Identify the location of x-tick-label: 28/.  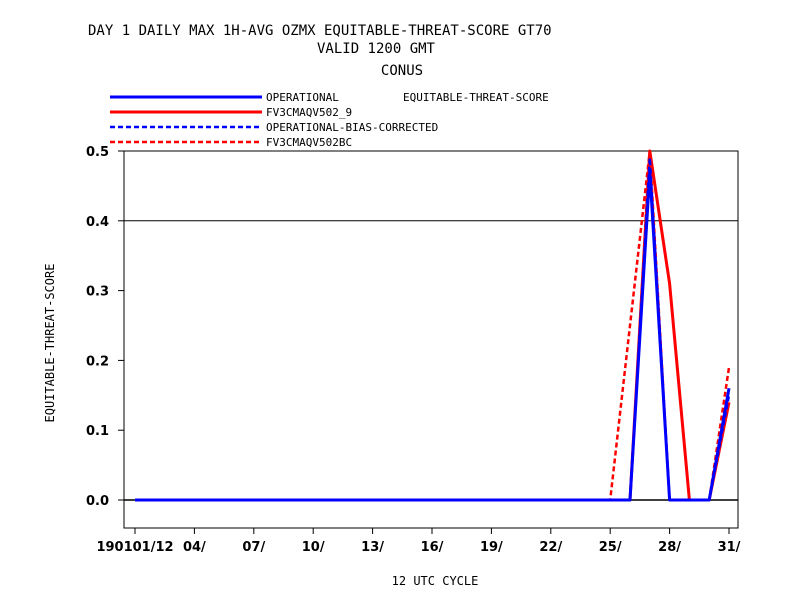
(669, 547).